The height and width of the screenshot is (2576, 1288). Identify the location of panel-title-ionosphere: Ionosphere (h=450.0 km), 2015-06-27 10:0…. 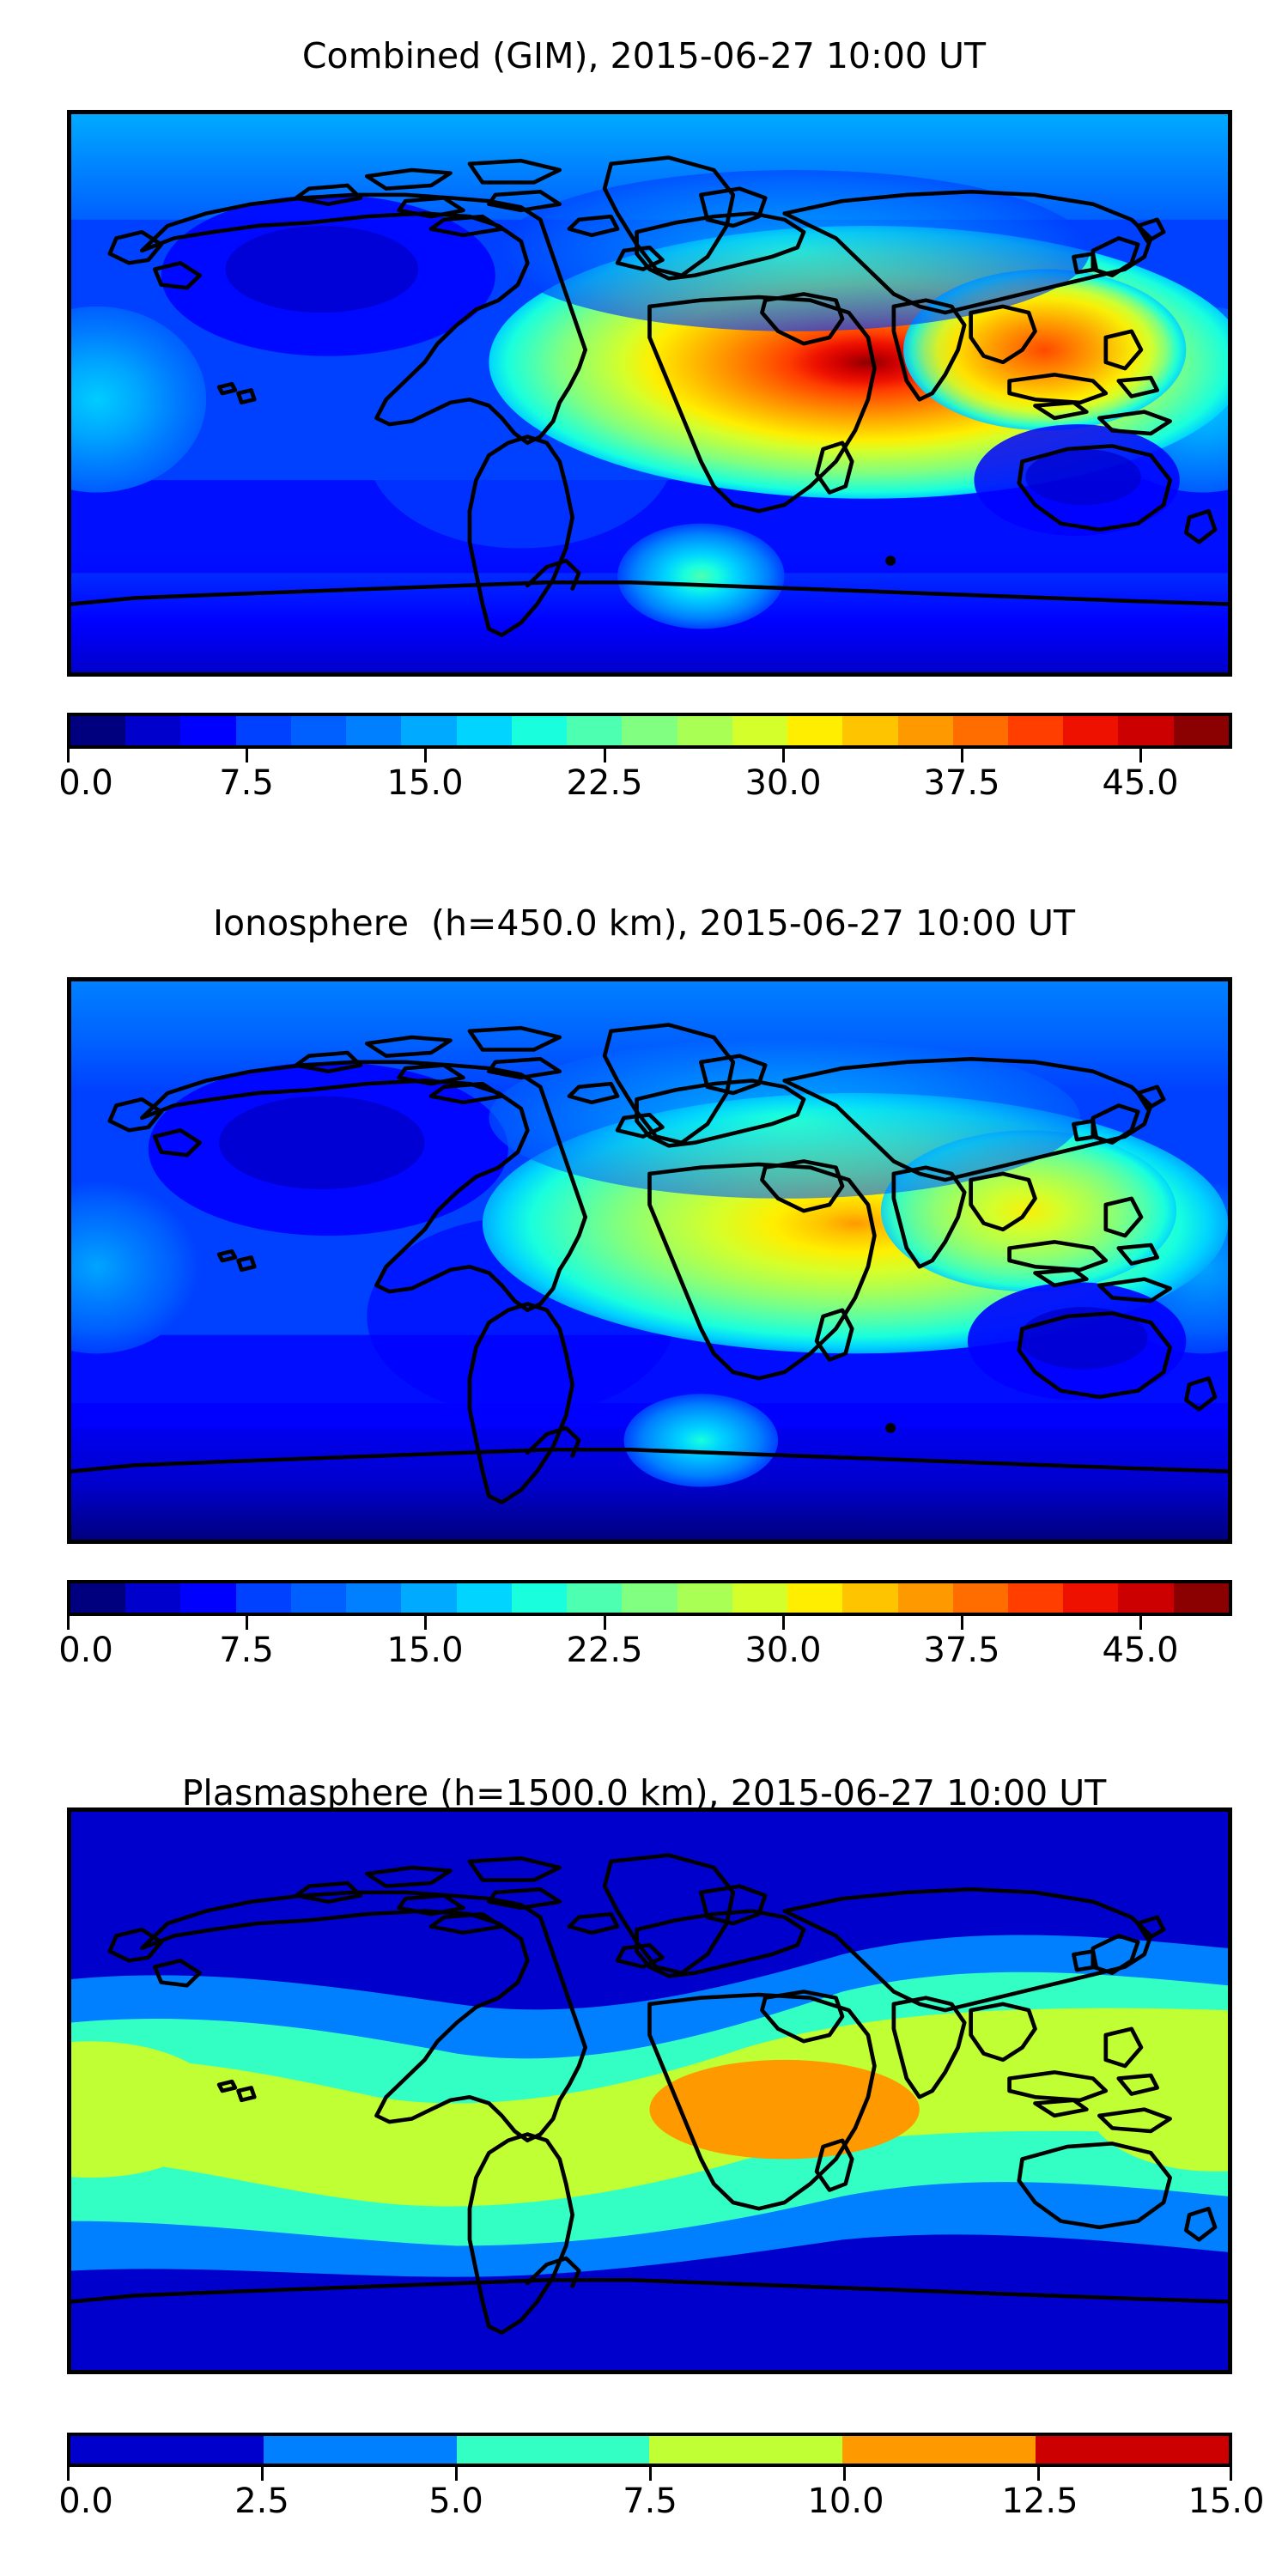
(644, 923).